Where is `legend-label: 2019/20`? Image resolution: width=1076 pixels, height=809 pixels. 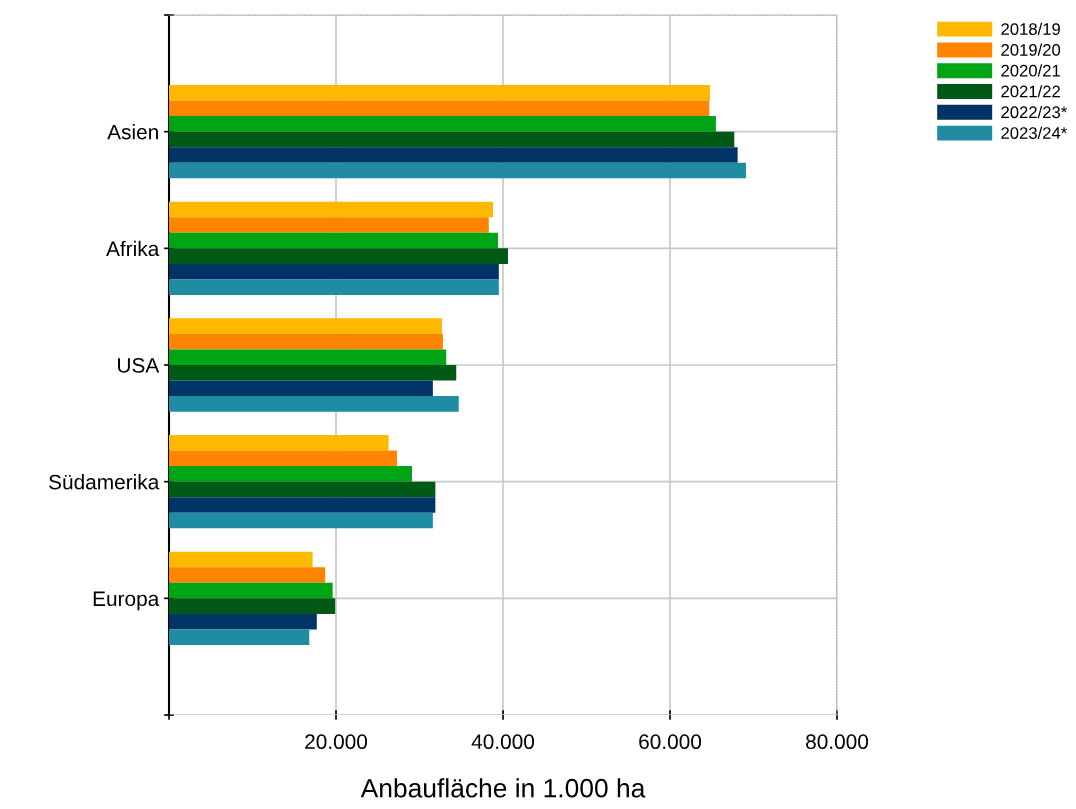 legend-label: 2019/20 is located at coordinates (1031, 49).